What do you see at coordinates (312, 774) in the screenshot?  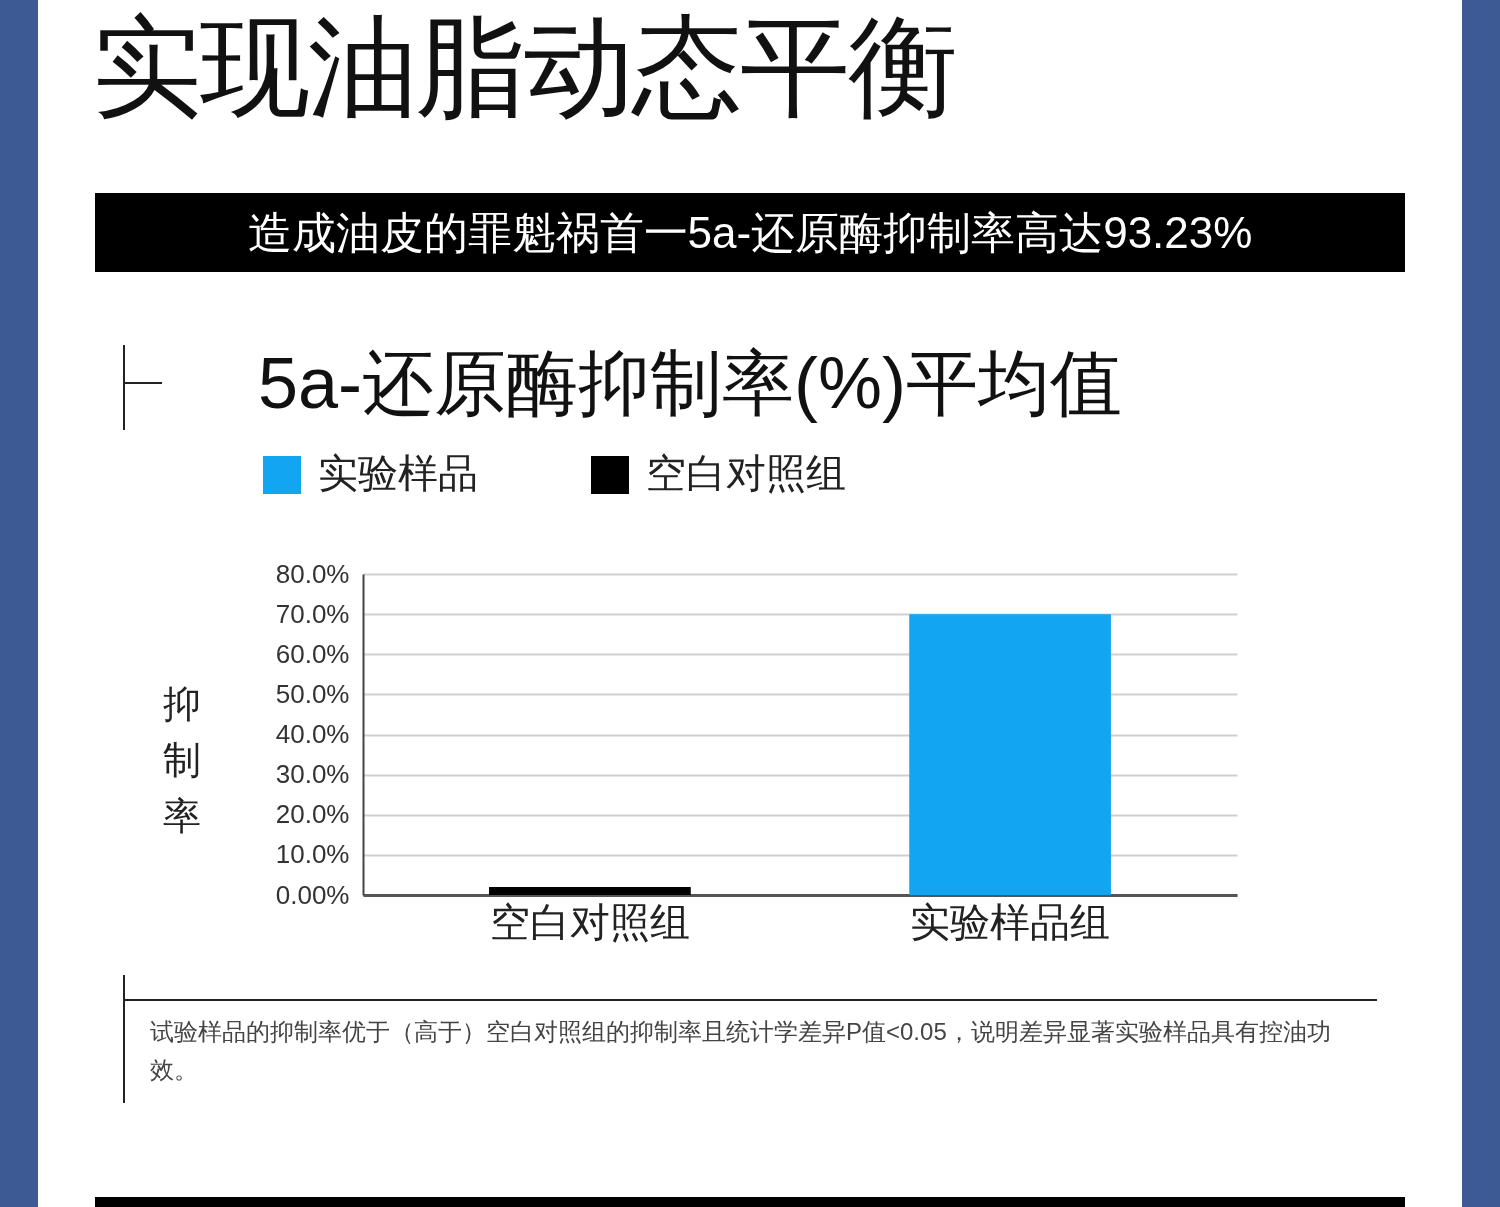 I see `y-tick-label: 30.0%` at bounding box center [312, 774].